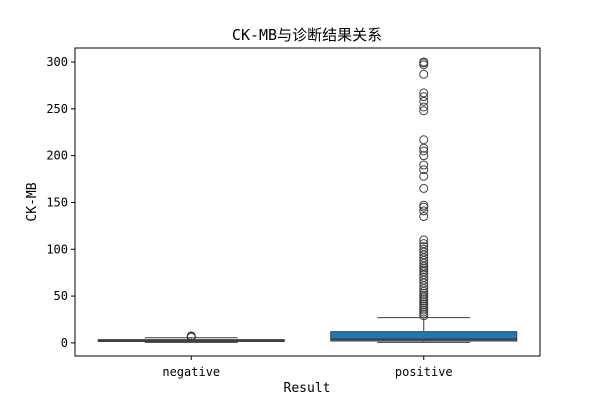  I want to click on y-tick-label: 300, so click(57, 62).